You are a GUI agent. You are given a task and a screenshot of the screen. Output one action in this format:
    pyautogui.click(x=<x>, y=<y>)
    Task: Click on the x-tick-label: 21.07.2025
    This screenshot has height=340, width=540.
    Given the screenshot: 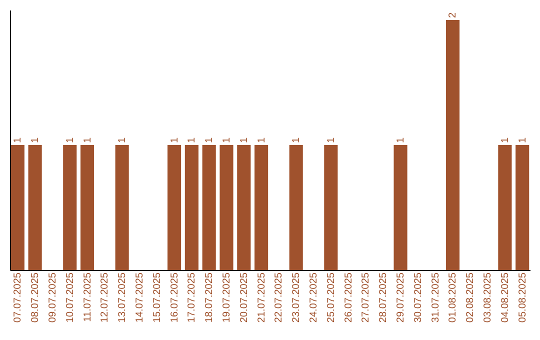 What is the action you would take?
    pyautogui.click(x=262, y=297)
    